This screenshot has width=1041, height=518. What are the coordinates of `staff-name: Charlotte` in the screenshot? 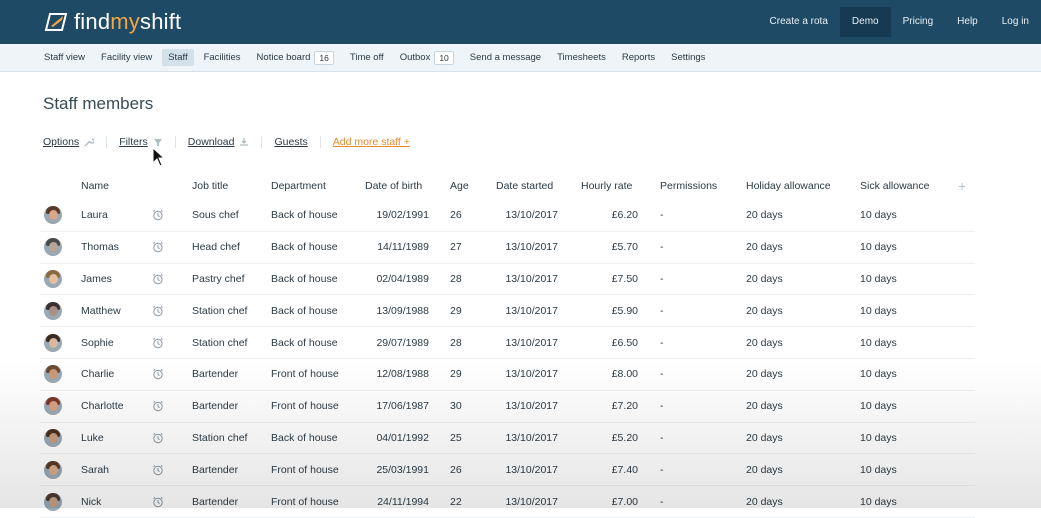 It's located at (102, 406).